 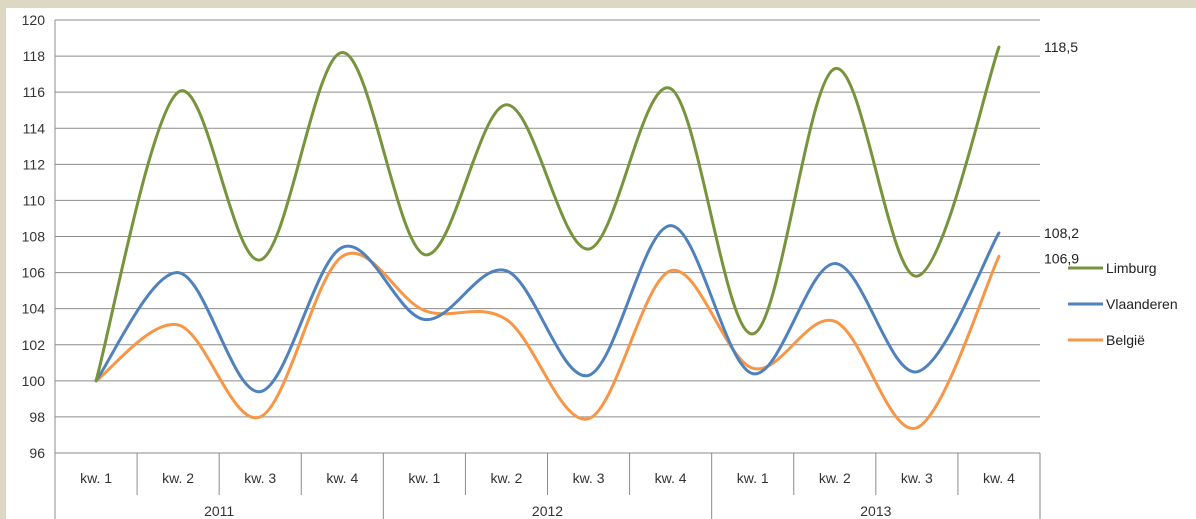 I want to click on end-labels: 118,5 108,2 106,9, so click(x=1061, y=152).